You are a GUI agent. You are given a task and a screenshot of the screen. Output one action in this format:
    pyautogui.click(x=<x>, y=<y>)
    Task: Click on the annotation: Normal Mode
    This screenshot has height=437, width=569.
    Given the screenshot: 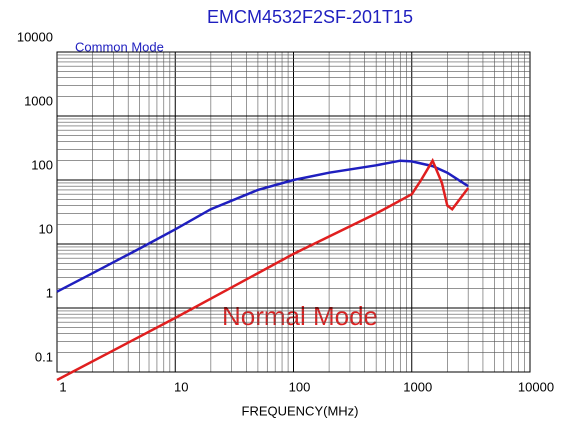 What is the action you would take?
    pyautogui.click(x=300, y=316)
    